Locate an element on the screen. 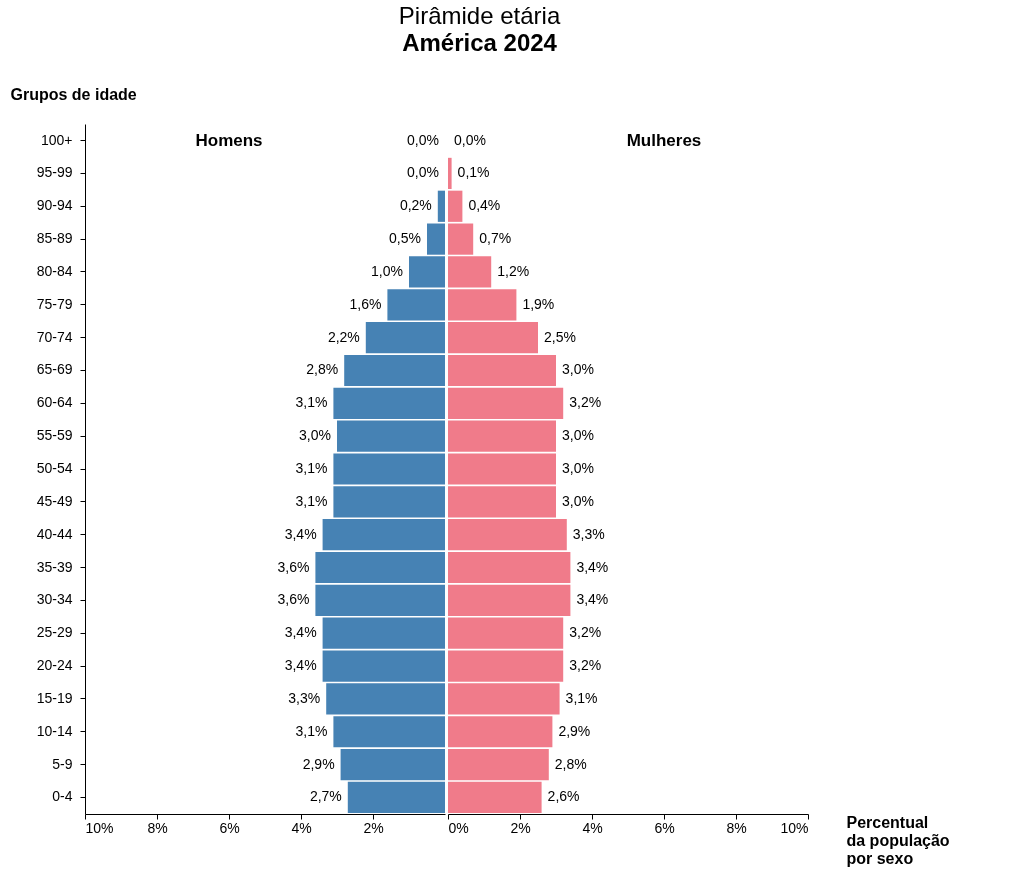  y-tick-label: 10-14 is located at coordinates (54, 730).